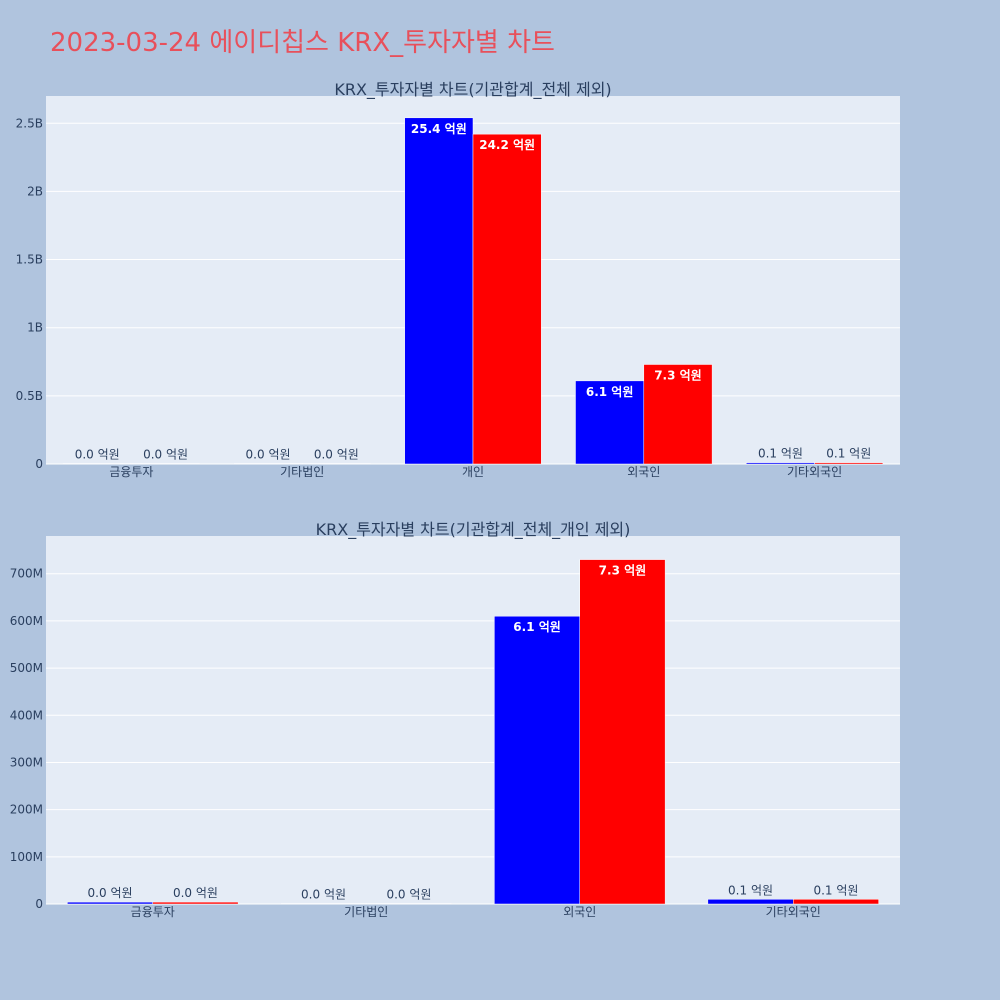 The width and height of the screenshot is (1000, 1000). I want to click on chart-title: KRX_투자자별 차트(기관합계_전체_개인 제외), so click(473, 530).